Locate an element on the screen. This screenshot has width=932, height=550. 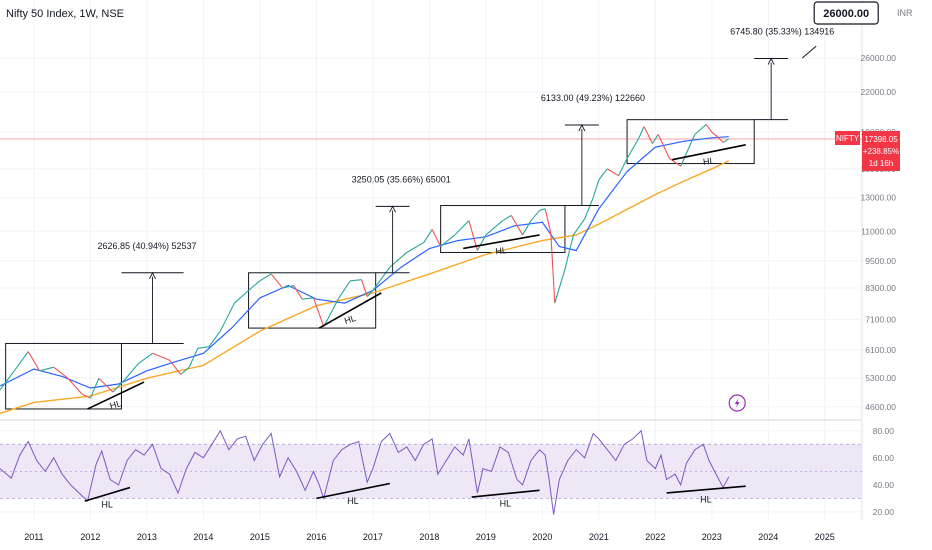
rsi-panel: HL HL HL HL is located at coordinates (373, 472).